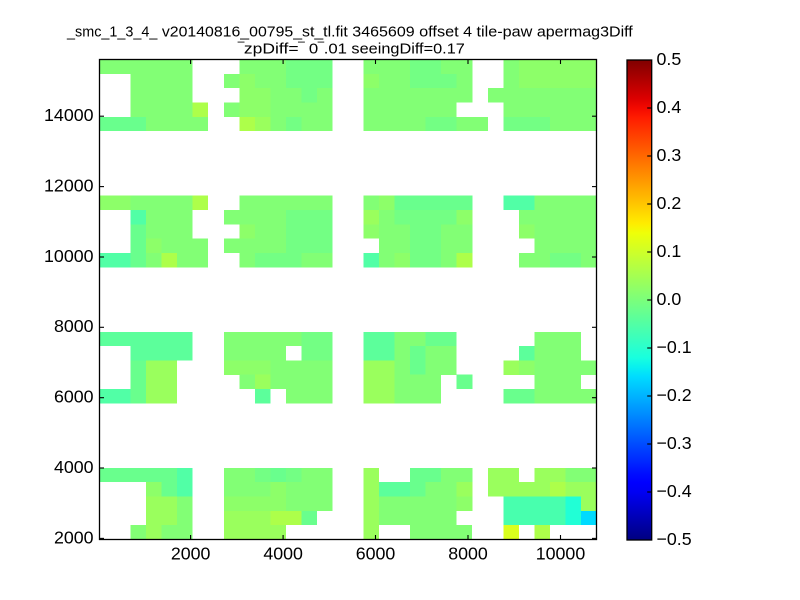 The height and width of the screenshot is (600, 800). I want to click on svg-text: 0.1, so click(669, 251).